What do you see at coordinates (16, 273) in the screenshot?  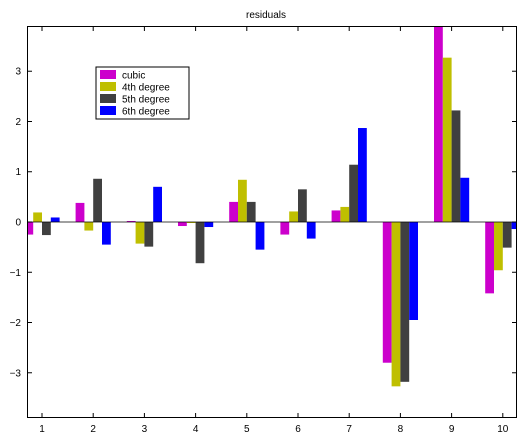 I see `y-tick-label: −1` at bounding box center [16, 273].